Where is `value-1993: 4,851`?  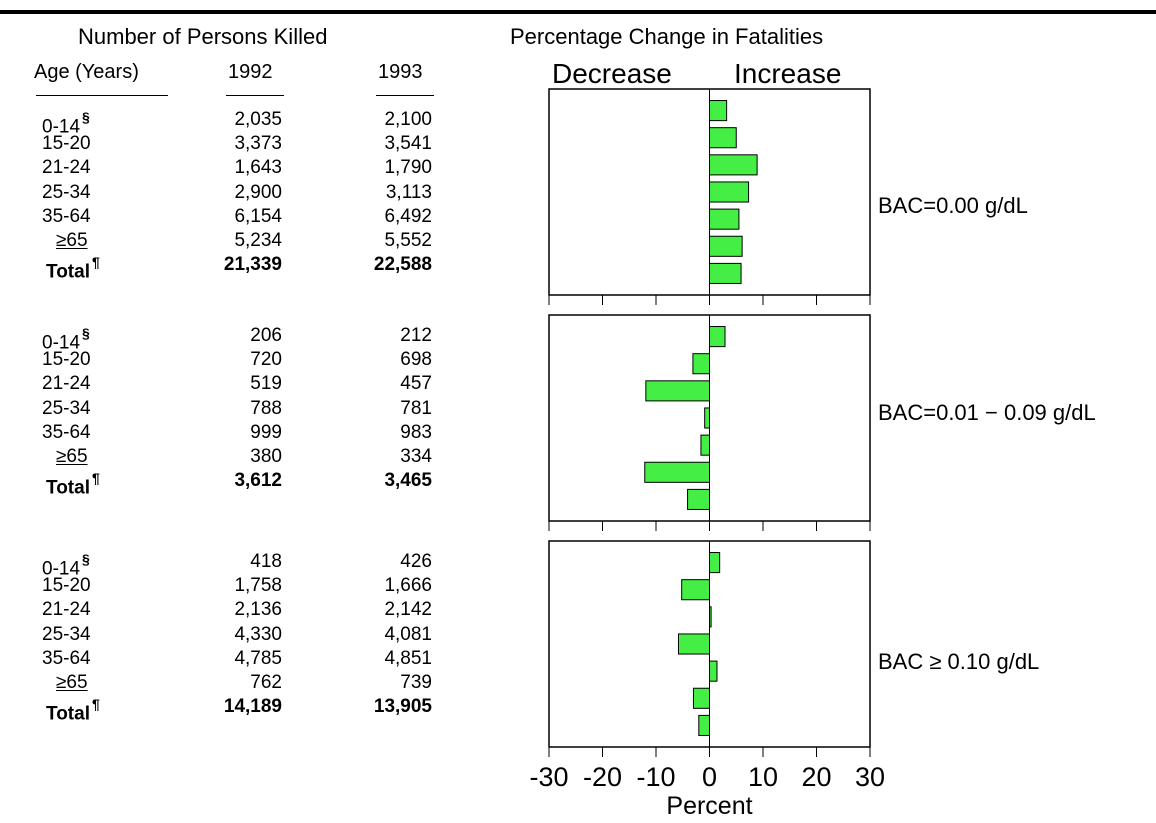
value-1993: 4,851 is located at coordinates (408, 658).